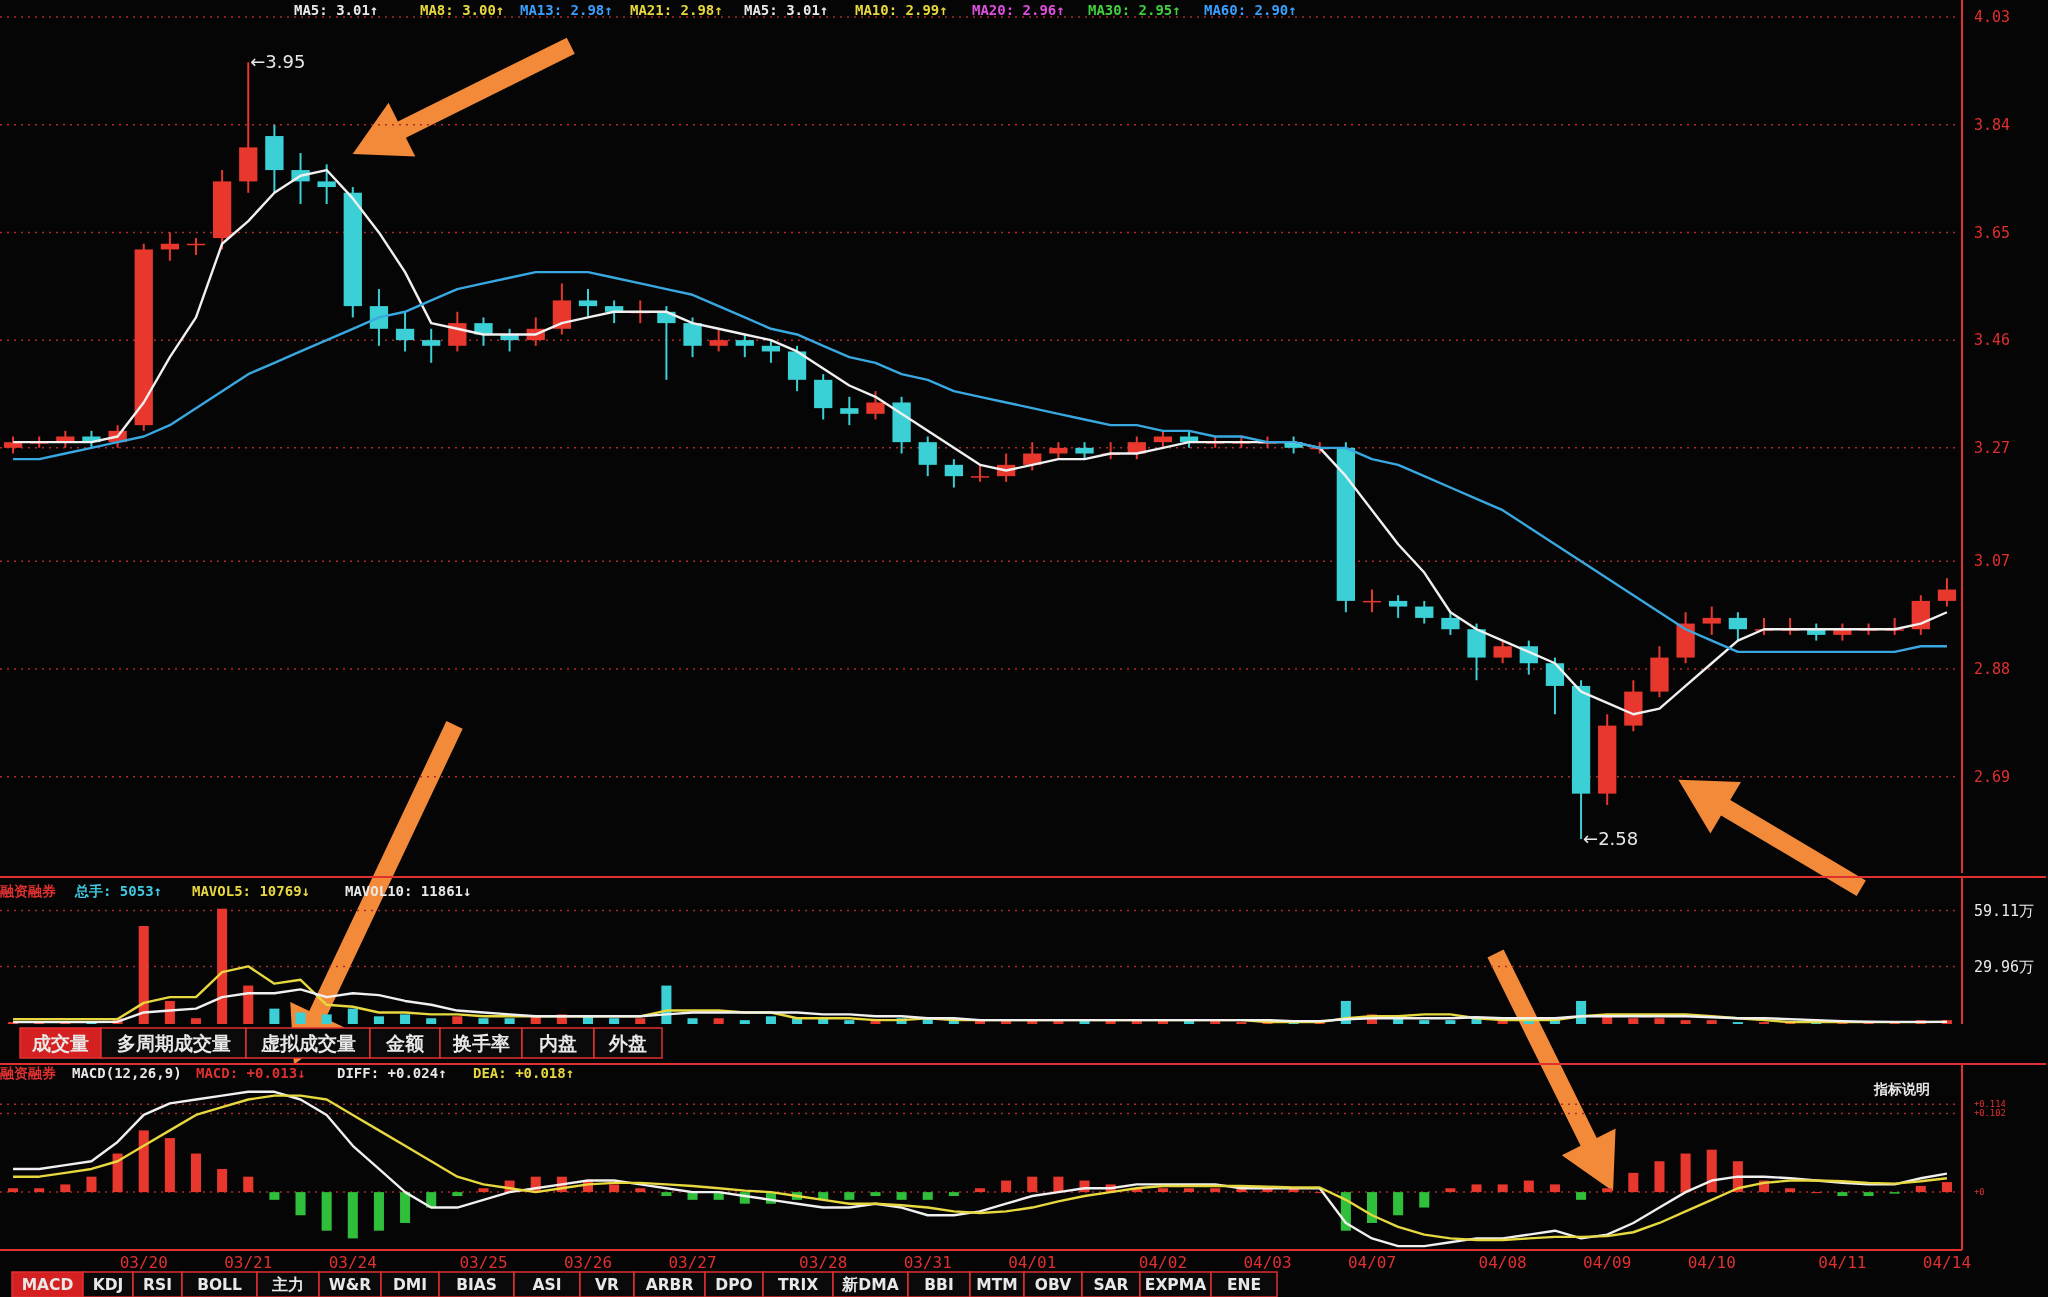 Image resolution: width=2048 pixels, height=1297 pixels. I want to click on annotation: MA8: 3.00↑, so click(462, 10).